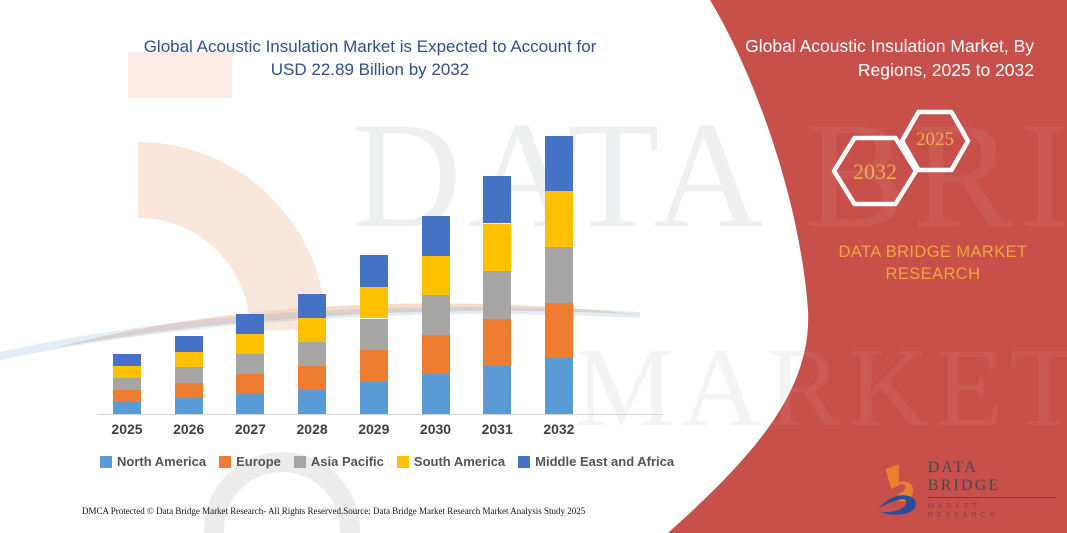  I want to click on bar-segment-2029-middle-east-and-africa, so click(373, 270).